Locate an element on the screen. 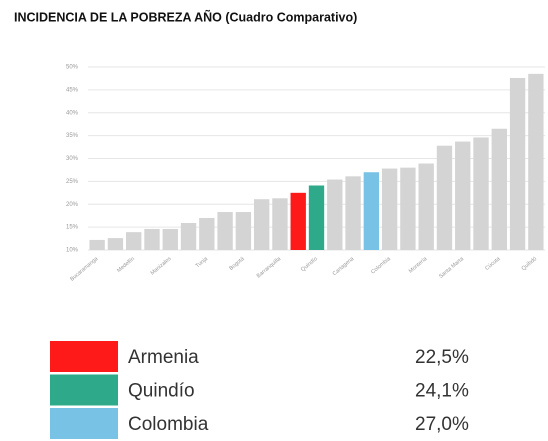  x-tick-label: Santa Marta is located at coordinates (452, 267).